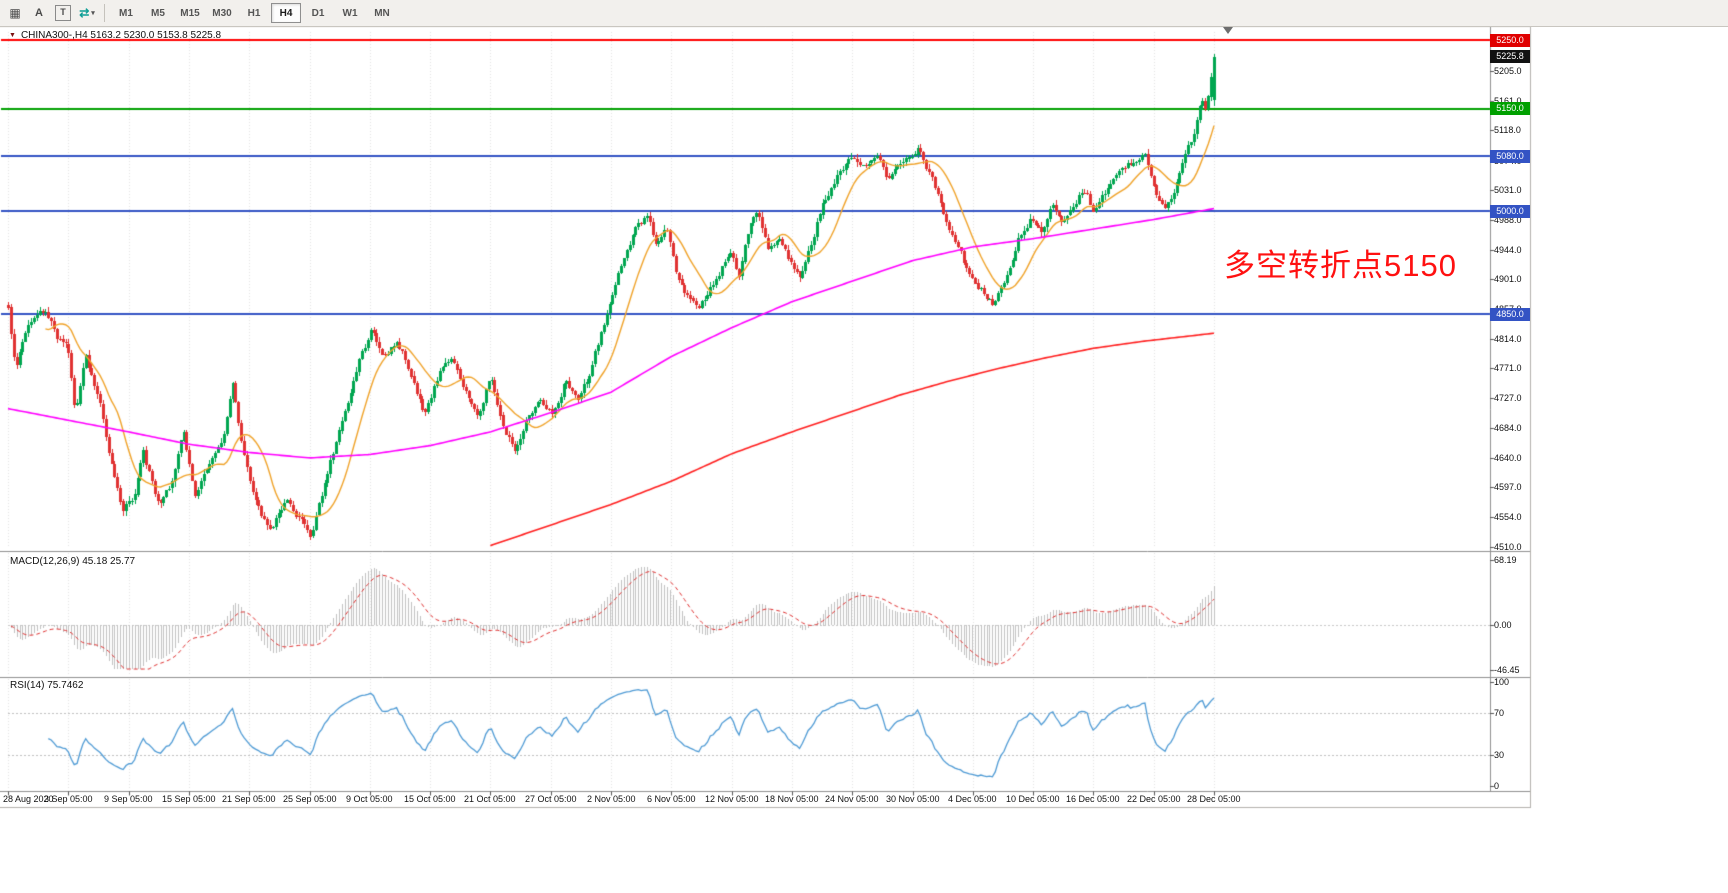 This screenshot has height=893, width=1728. What do you see at coordinates (12, 35) in the screenshot?
I see `symbol-marker-icon: ▼` at bounding box center [12, 35].